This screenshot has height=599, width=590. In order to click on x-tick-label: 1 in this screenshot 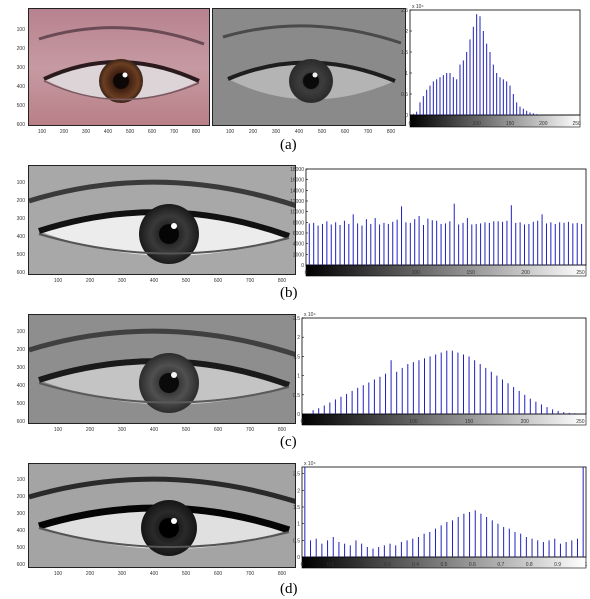, I will do `click(586, 565)`.